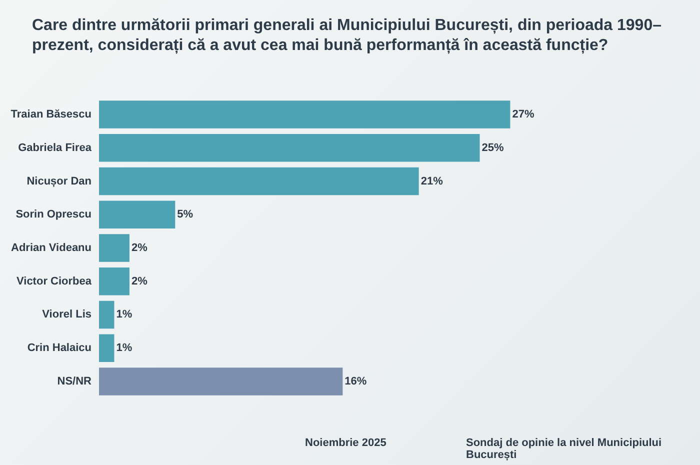 Image resolution: width=700 pixels, height=465 pixels. What do you see at coordinates (59, 181) in the screenshot?
I see `y-tick-label: Nicușor Dan` at bounding box center [59, 181].